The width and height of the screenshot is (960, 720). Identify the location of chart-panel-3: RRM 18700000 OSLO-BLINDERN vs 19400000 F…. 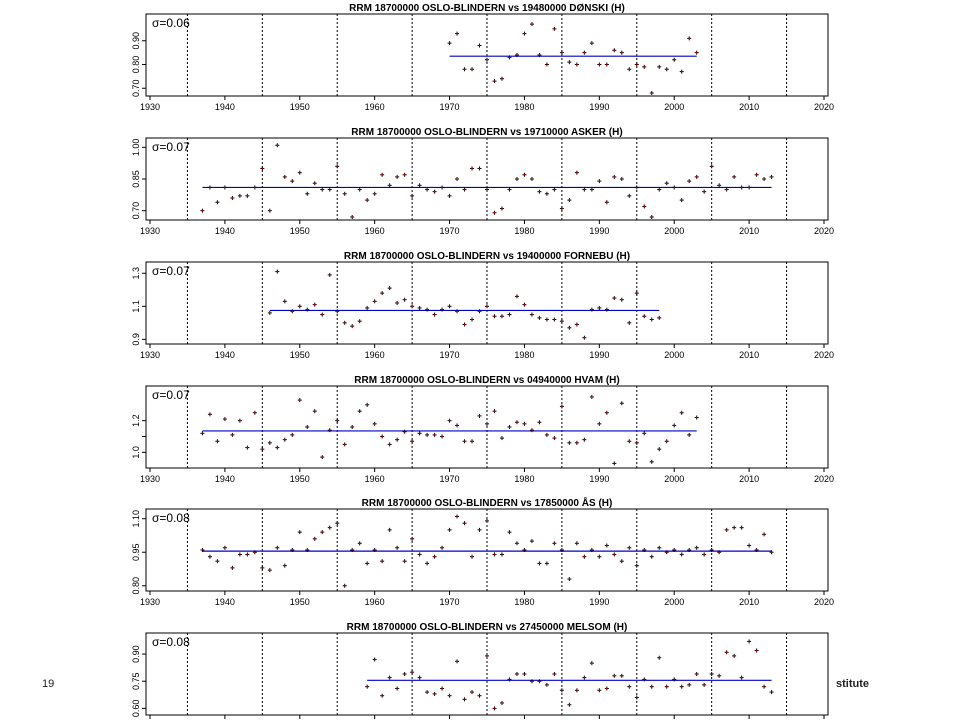
(482, 305).